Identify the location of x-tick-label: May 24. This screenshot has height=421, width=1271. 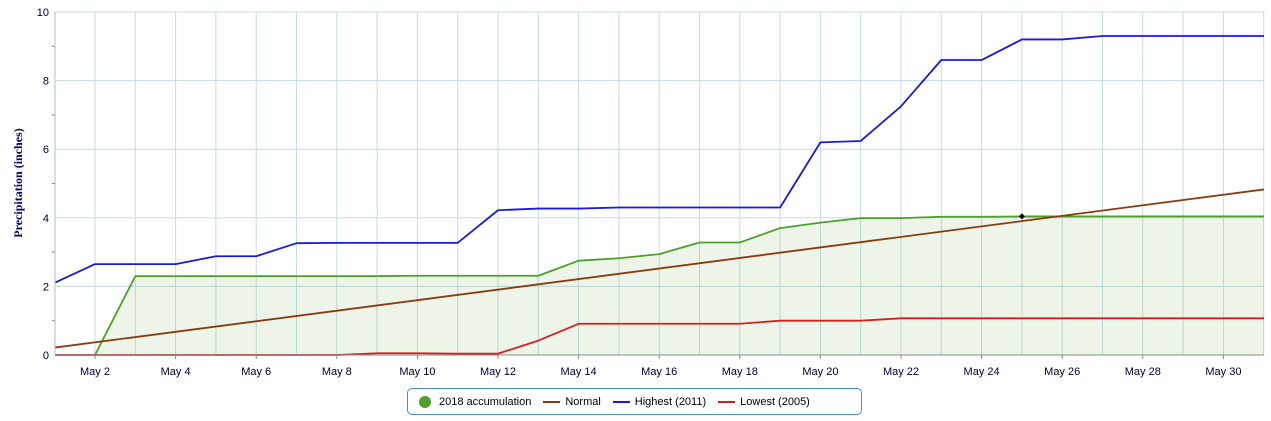
(982, 372).